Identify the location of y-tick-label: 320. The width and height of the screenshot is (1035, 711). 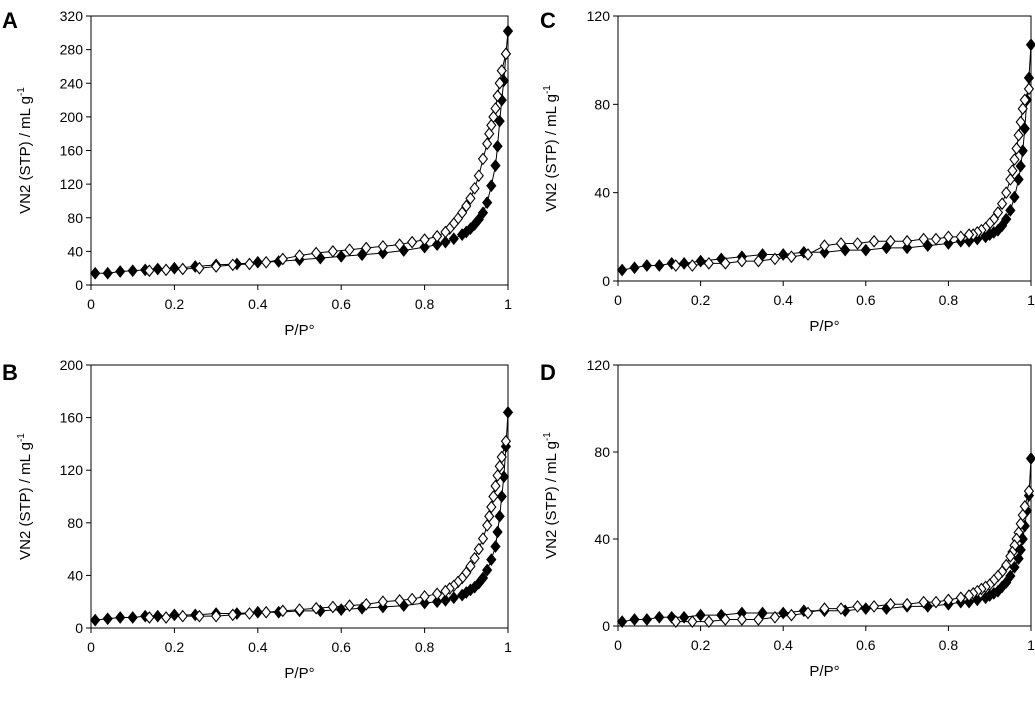
(72, 16).